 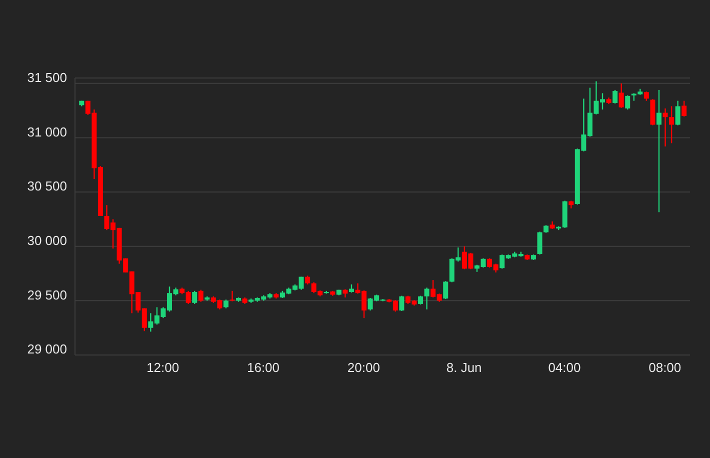 What do you see at coordinates (665, 368) in the screenshot?
I see `x-tick-label: 08:00` at bounding box center [665, 368].